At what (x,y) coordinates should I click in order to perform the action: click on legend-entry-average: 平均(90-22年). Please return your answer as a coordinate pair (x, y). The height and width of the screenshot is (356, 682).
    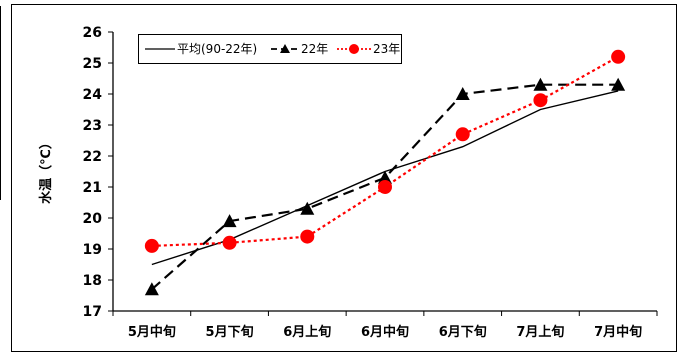
    Looking at the image, I should click on (201, 49).